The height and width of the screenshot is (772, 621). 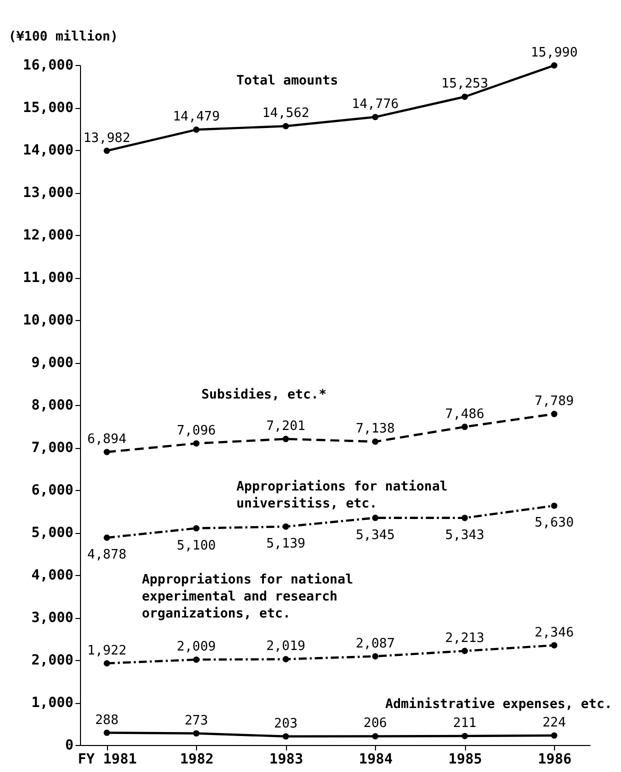 What do you see at coordinates (376, 724) in the screenshot?
I see `data-label: 206` at bounding box center [376, 724].